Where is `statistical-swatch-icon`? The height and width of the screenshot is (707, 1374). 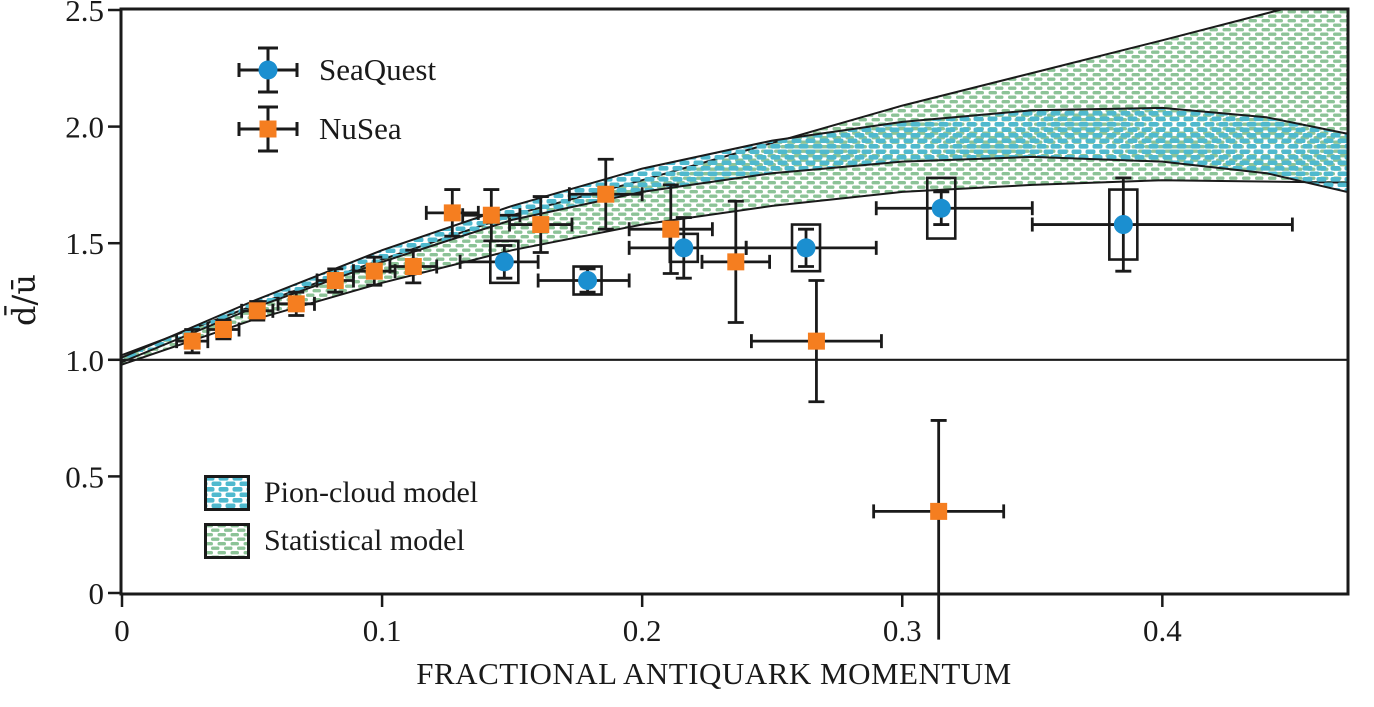 statistical-swatch-icon is located at coordinates (227, 541).